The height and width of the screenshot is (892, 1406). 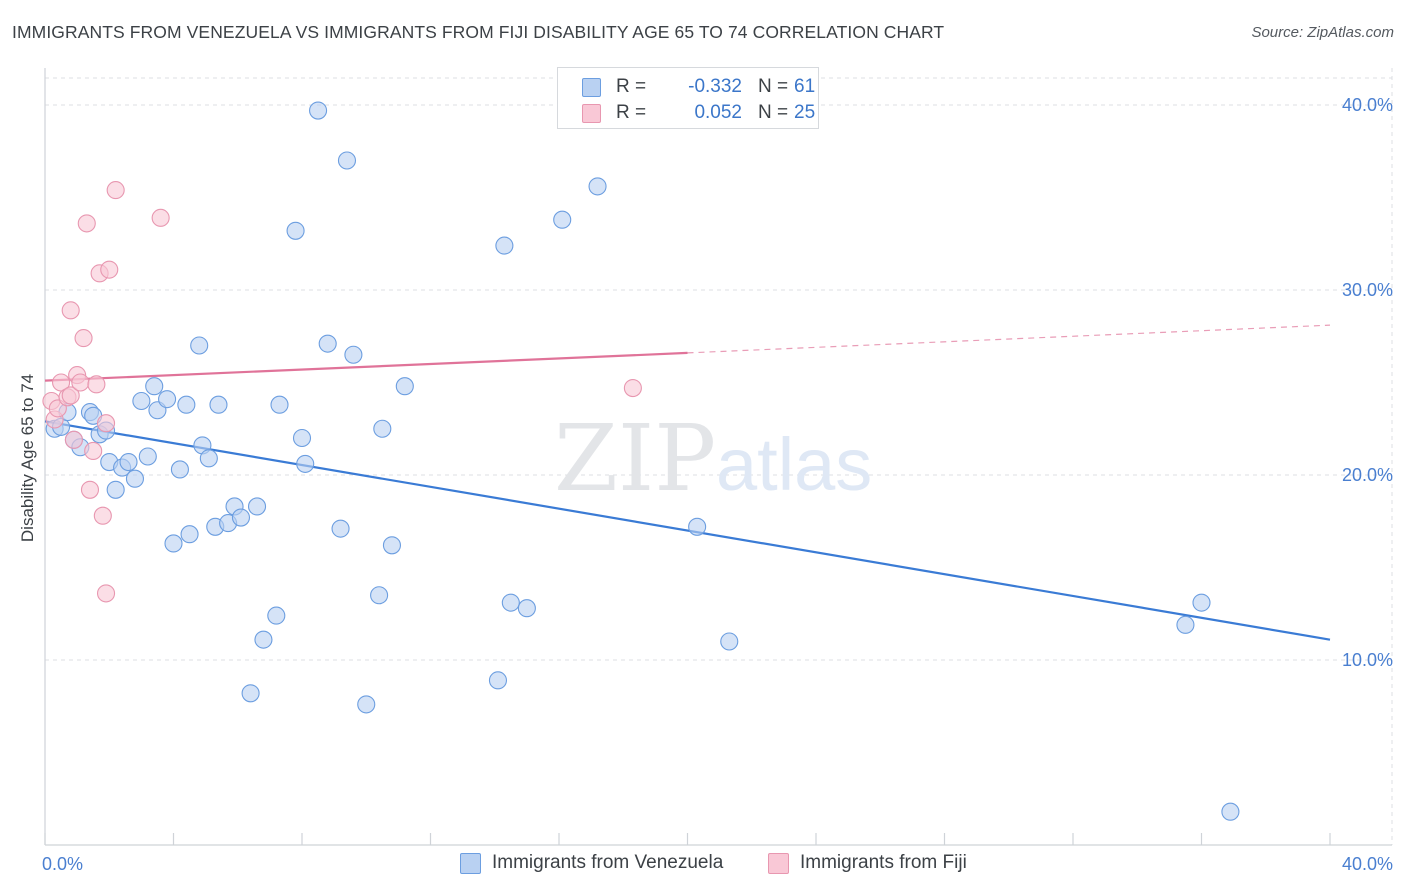 What do you see at coordinates (715, 86) in the screenshot?
I see `legend-r-value: -0.332` at bounding box center [715, 86].